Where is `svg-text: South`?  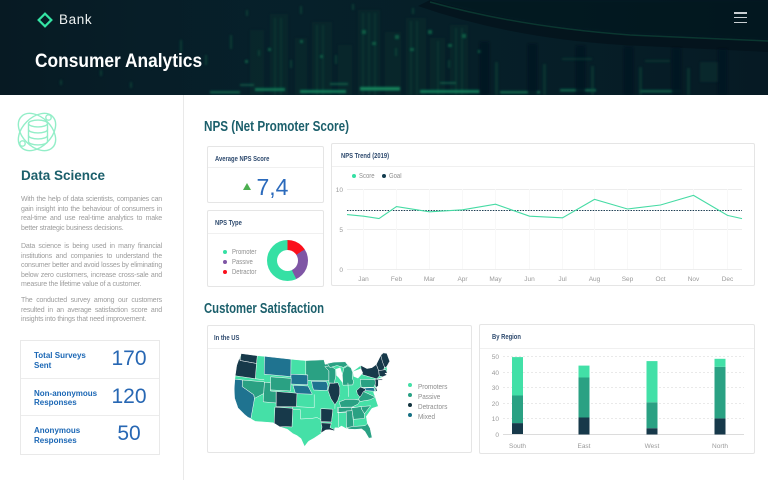 svg-text: South is located at coordinates (517, 446).